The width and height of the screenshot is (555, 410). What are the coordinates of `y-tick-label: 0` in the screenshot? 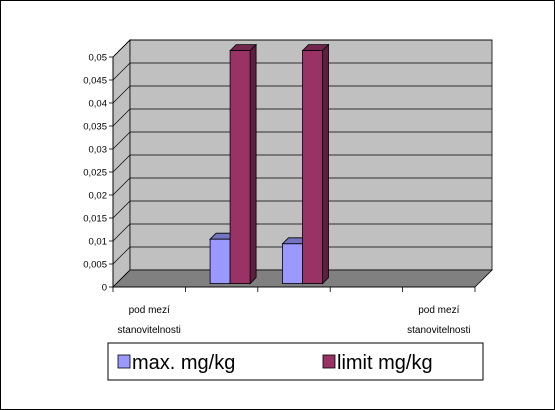 It's located at (104, 288).